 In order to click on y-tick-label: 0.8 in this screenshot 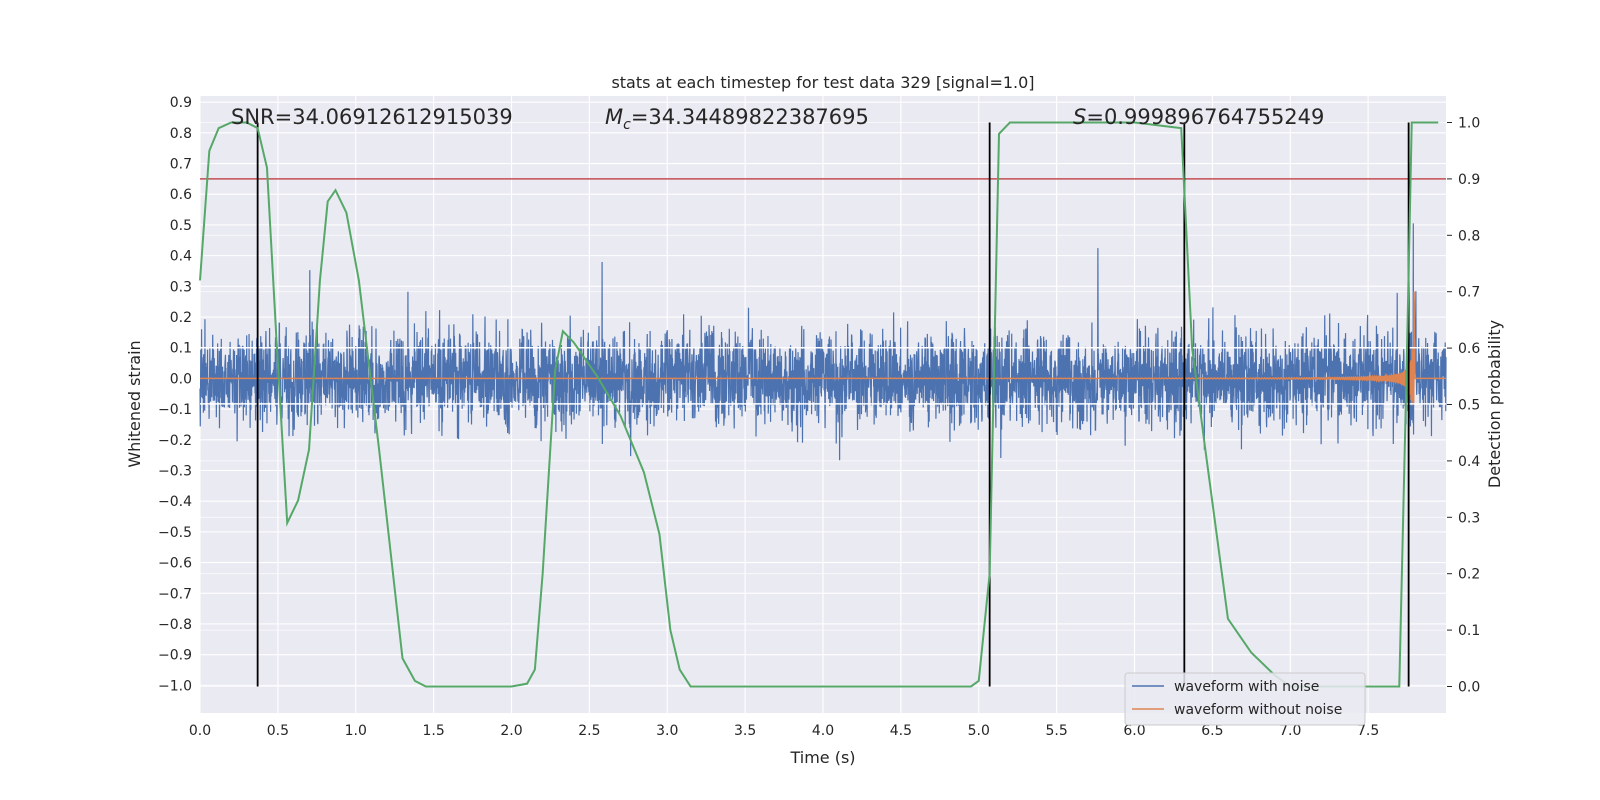, I will do `click(181, 134)`.